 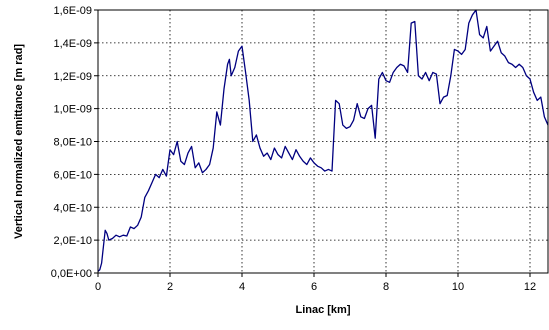 I want to click on y-tick-label: 4,0E-10, so click(x=72, y=208).